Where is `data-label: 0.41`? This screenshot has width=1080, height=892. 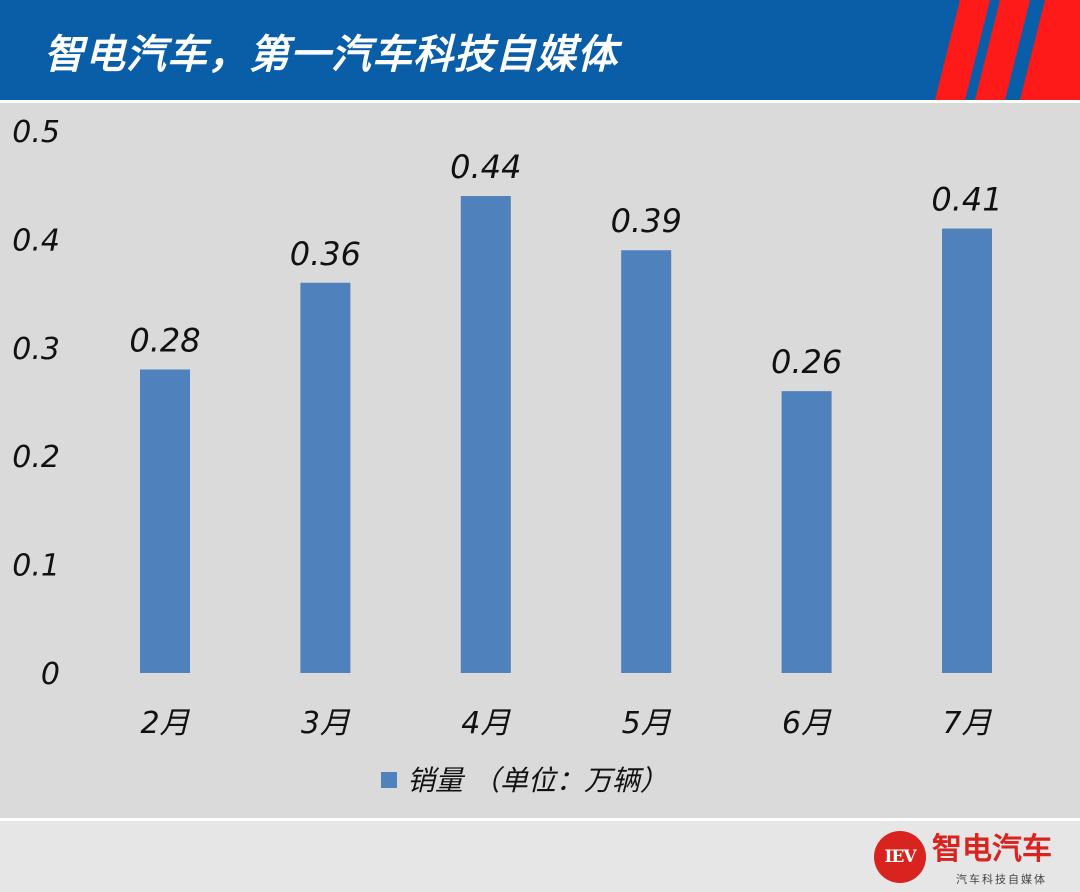 data-label: 0.41 is located at coordinates (966, 200).